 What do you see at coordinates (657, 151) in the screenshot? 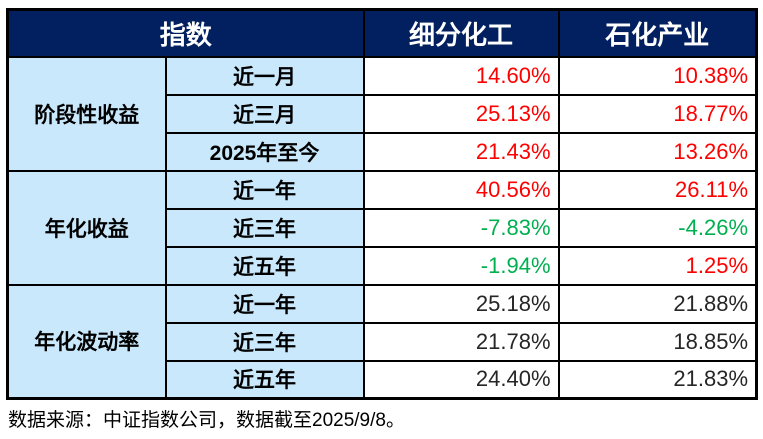
I see `value-cell: 13.26%` at bounding box center [657, 151].